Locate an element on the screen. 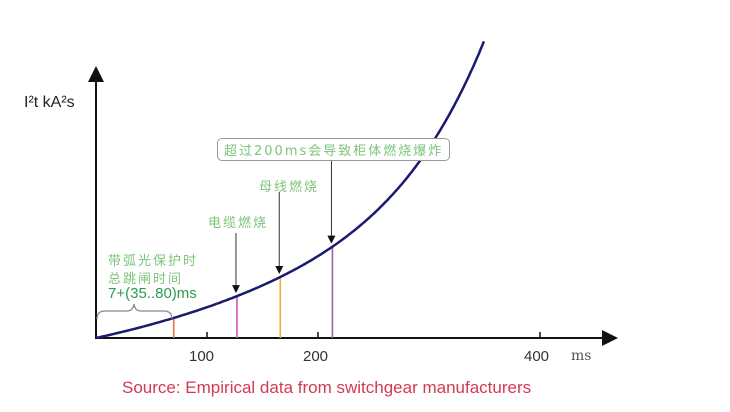  callout-cabinet-explosion: 超过200ms会导致柜体燃烧爆炸 is located at coordinates (334, 149).